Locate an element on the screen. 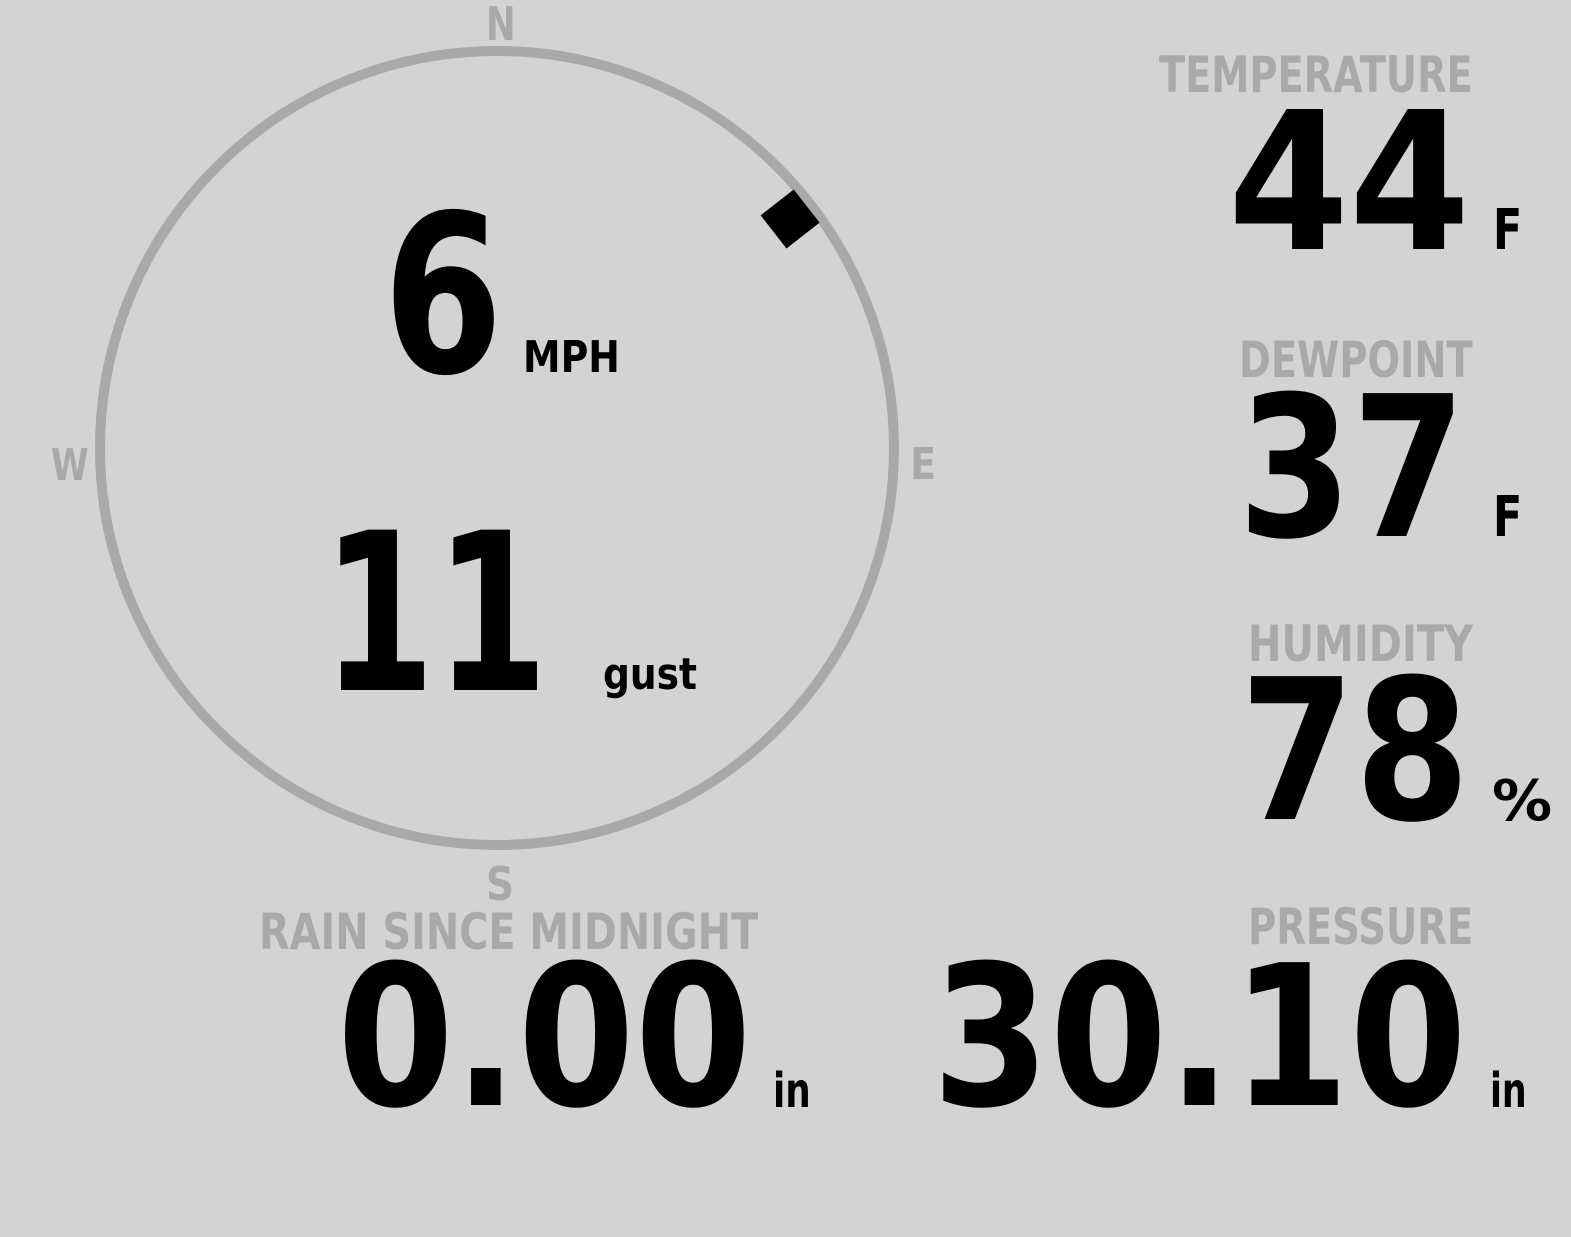 The width and height of the screenshot is (1571, 1237). pressure-unit: in is located at coordinates (1508, 1091).